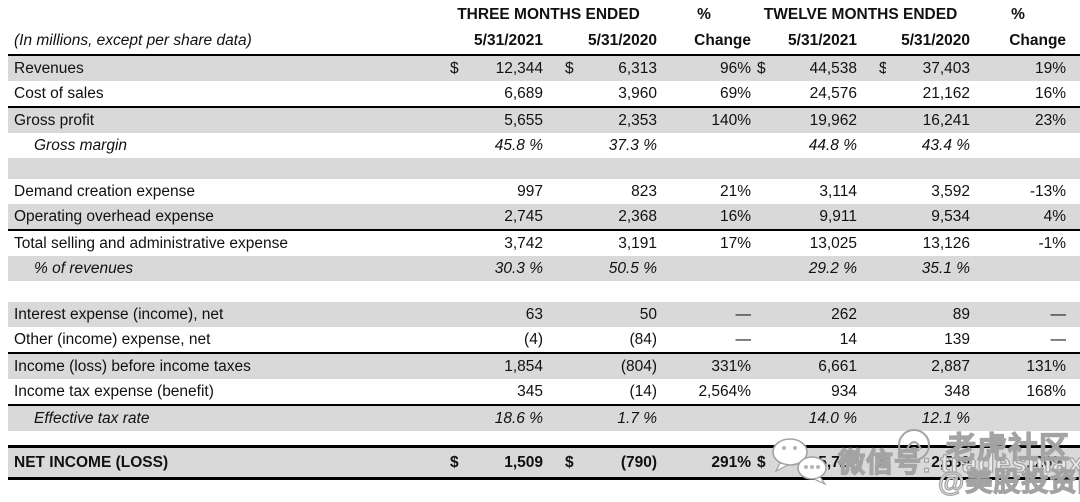  What do you see at coordinates (504, 291) in the screenshot?
I see `value-q-2021` at bounding box center [504, 291].